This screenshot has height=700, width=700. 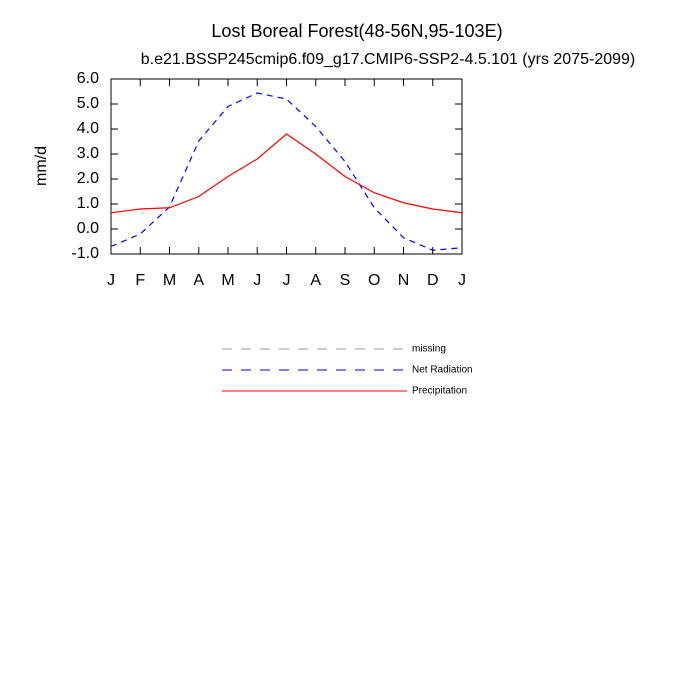 What do you see at coordinates (433, 280) in the screenshot?
I see `x-tick-label: D` at bounding box center [433, 280].